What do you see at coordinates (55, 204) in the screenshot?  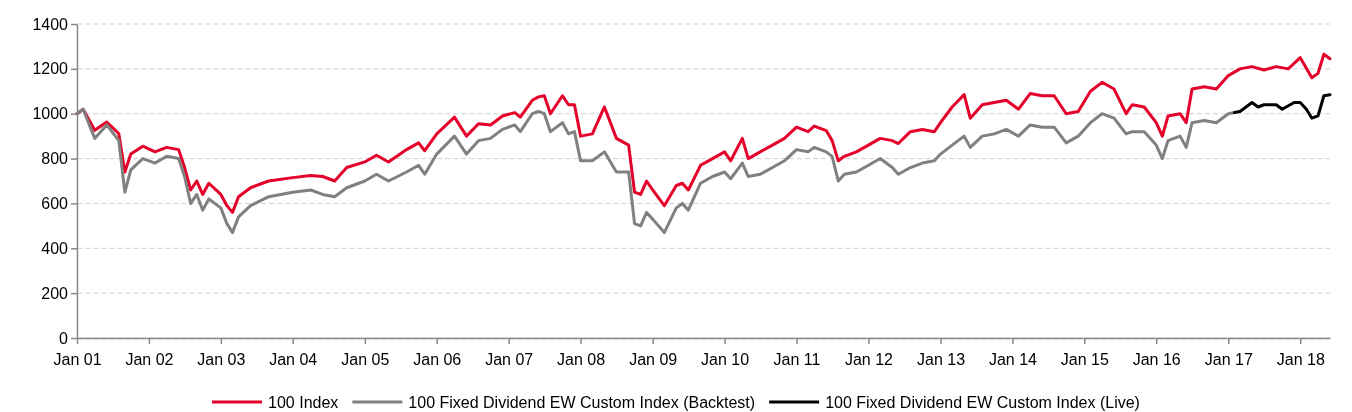 I see `y-tick-label: 600` at bounding box center [55, 204].